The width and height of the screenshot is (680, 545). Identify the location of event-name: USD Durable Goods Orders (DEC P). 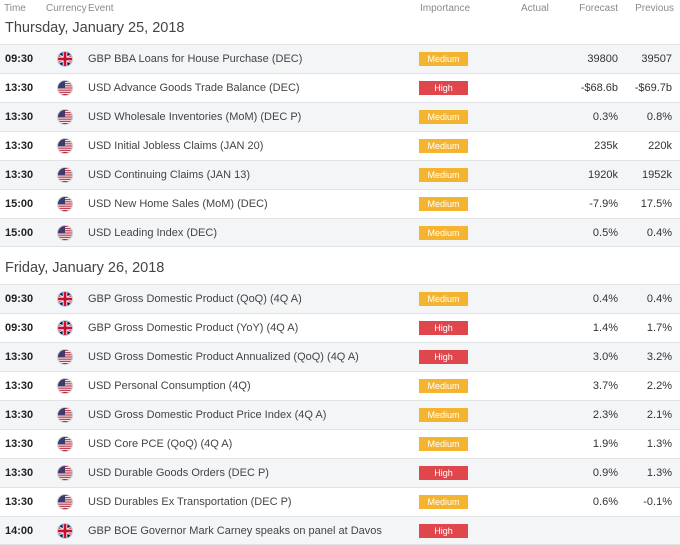
(178, 473).